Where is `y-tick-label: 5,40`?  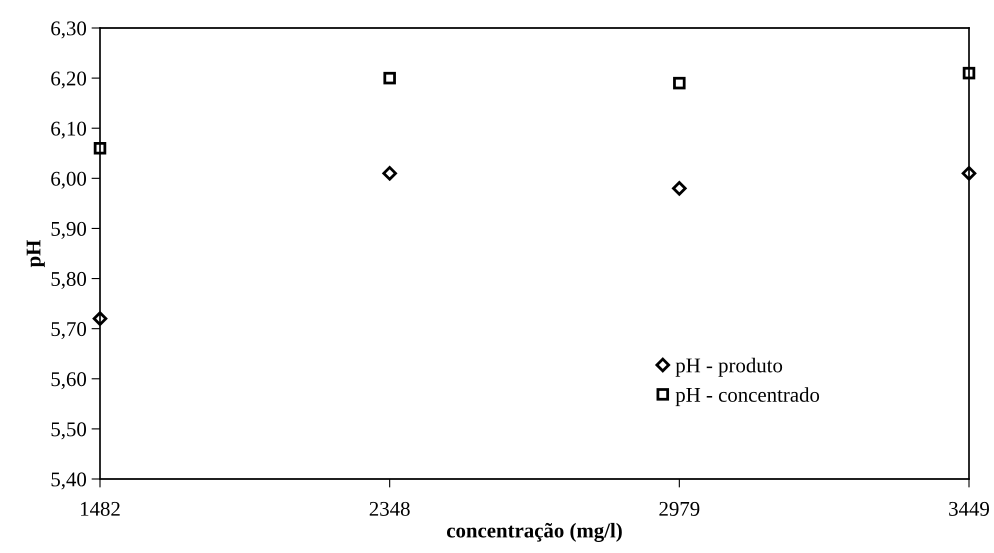
y-tick-label: 5,40 is located at coordinates (69, 481).